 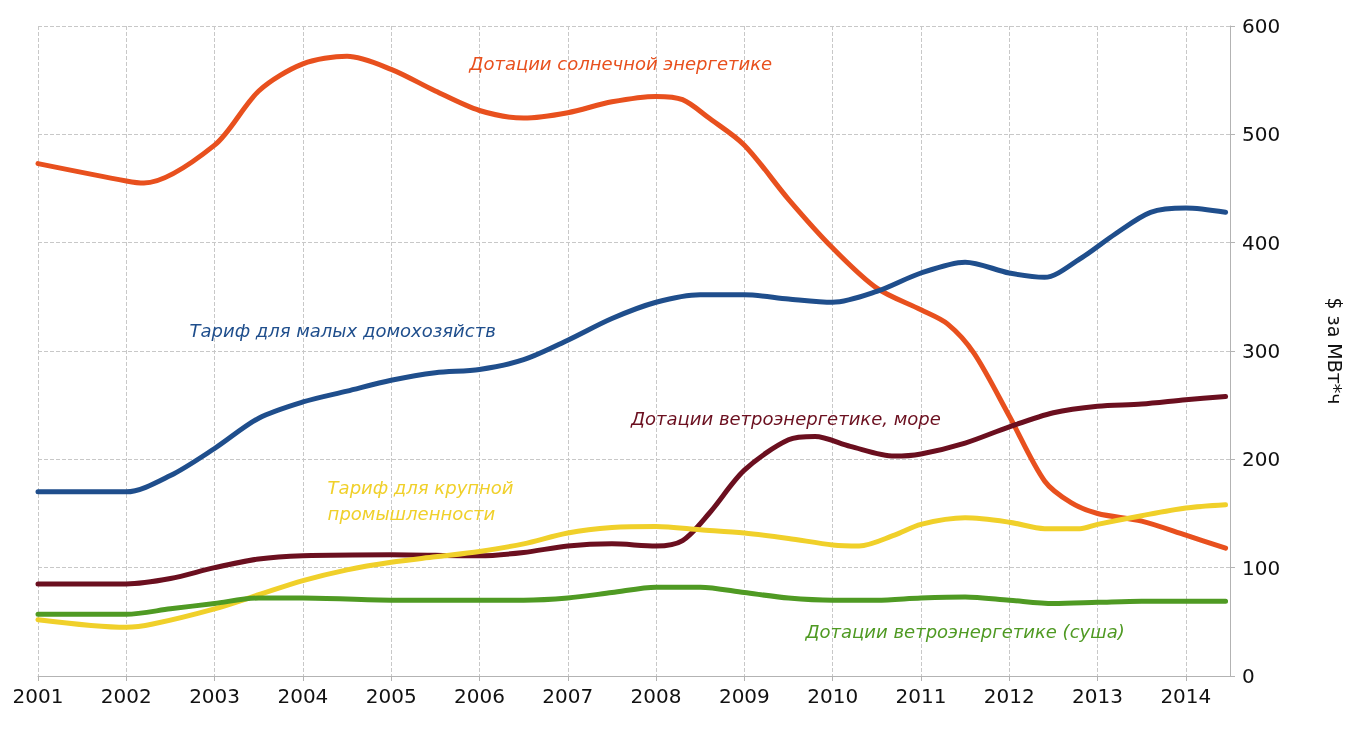 I want to click on x-tick-label: 2002, so click(x=126, y=696).